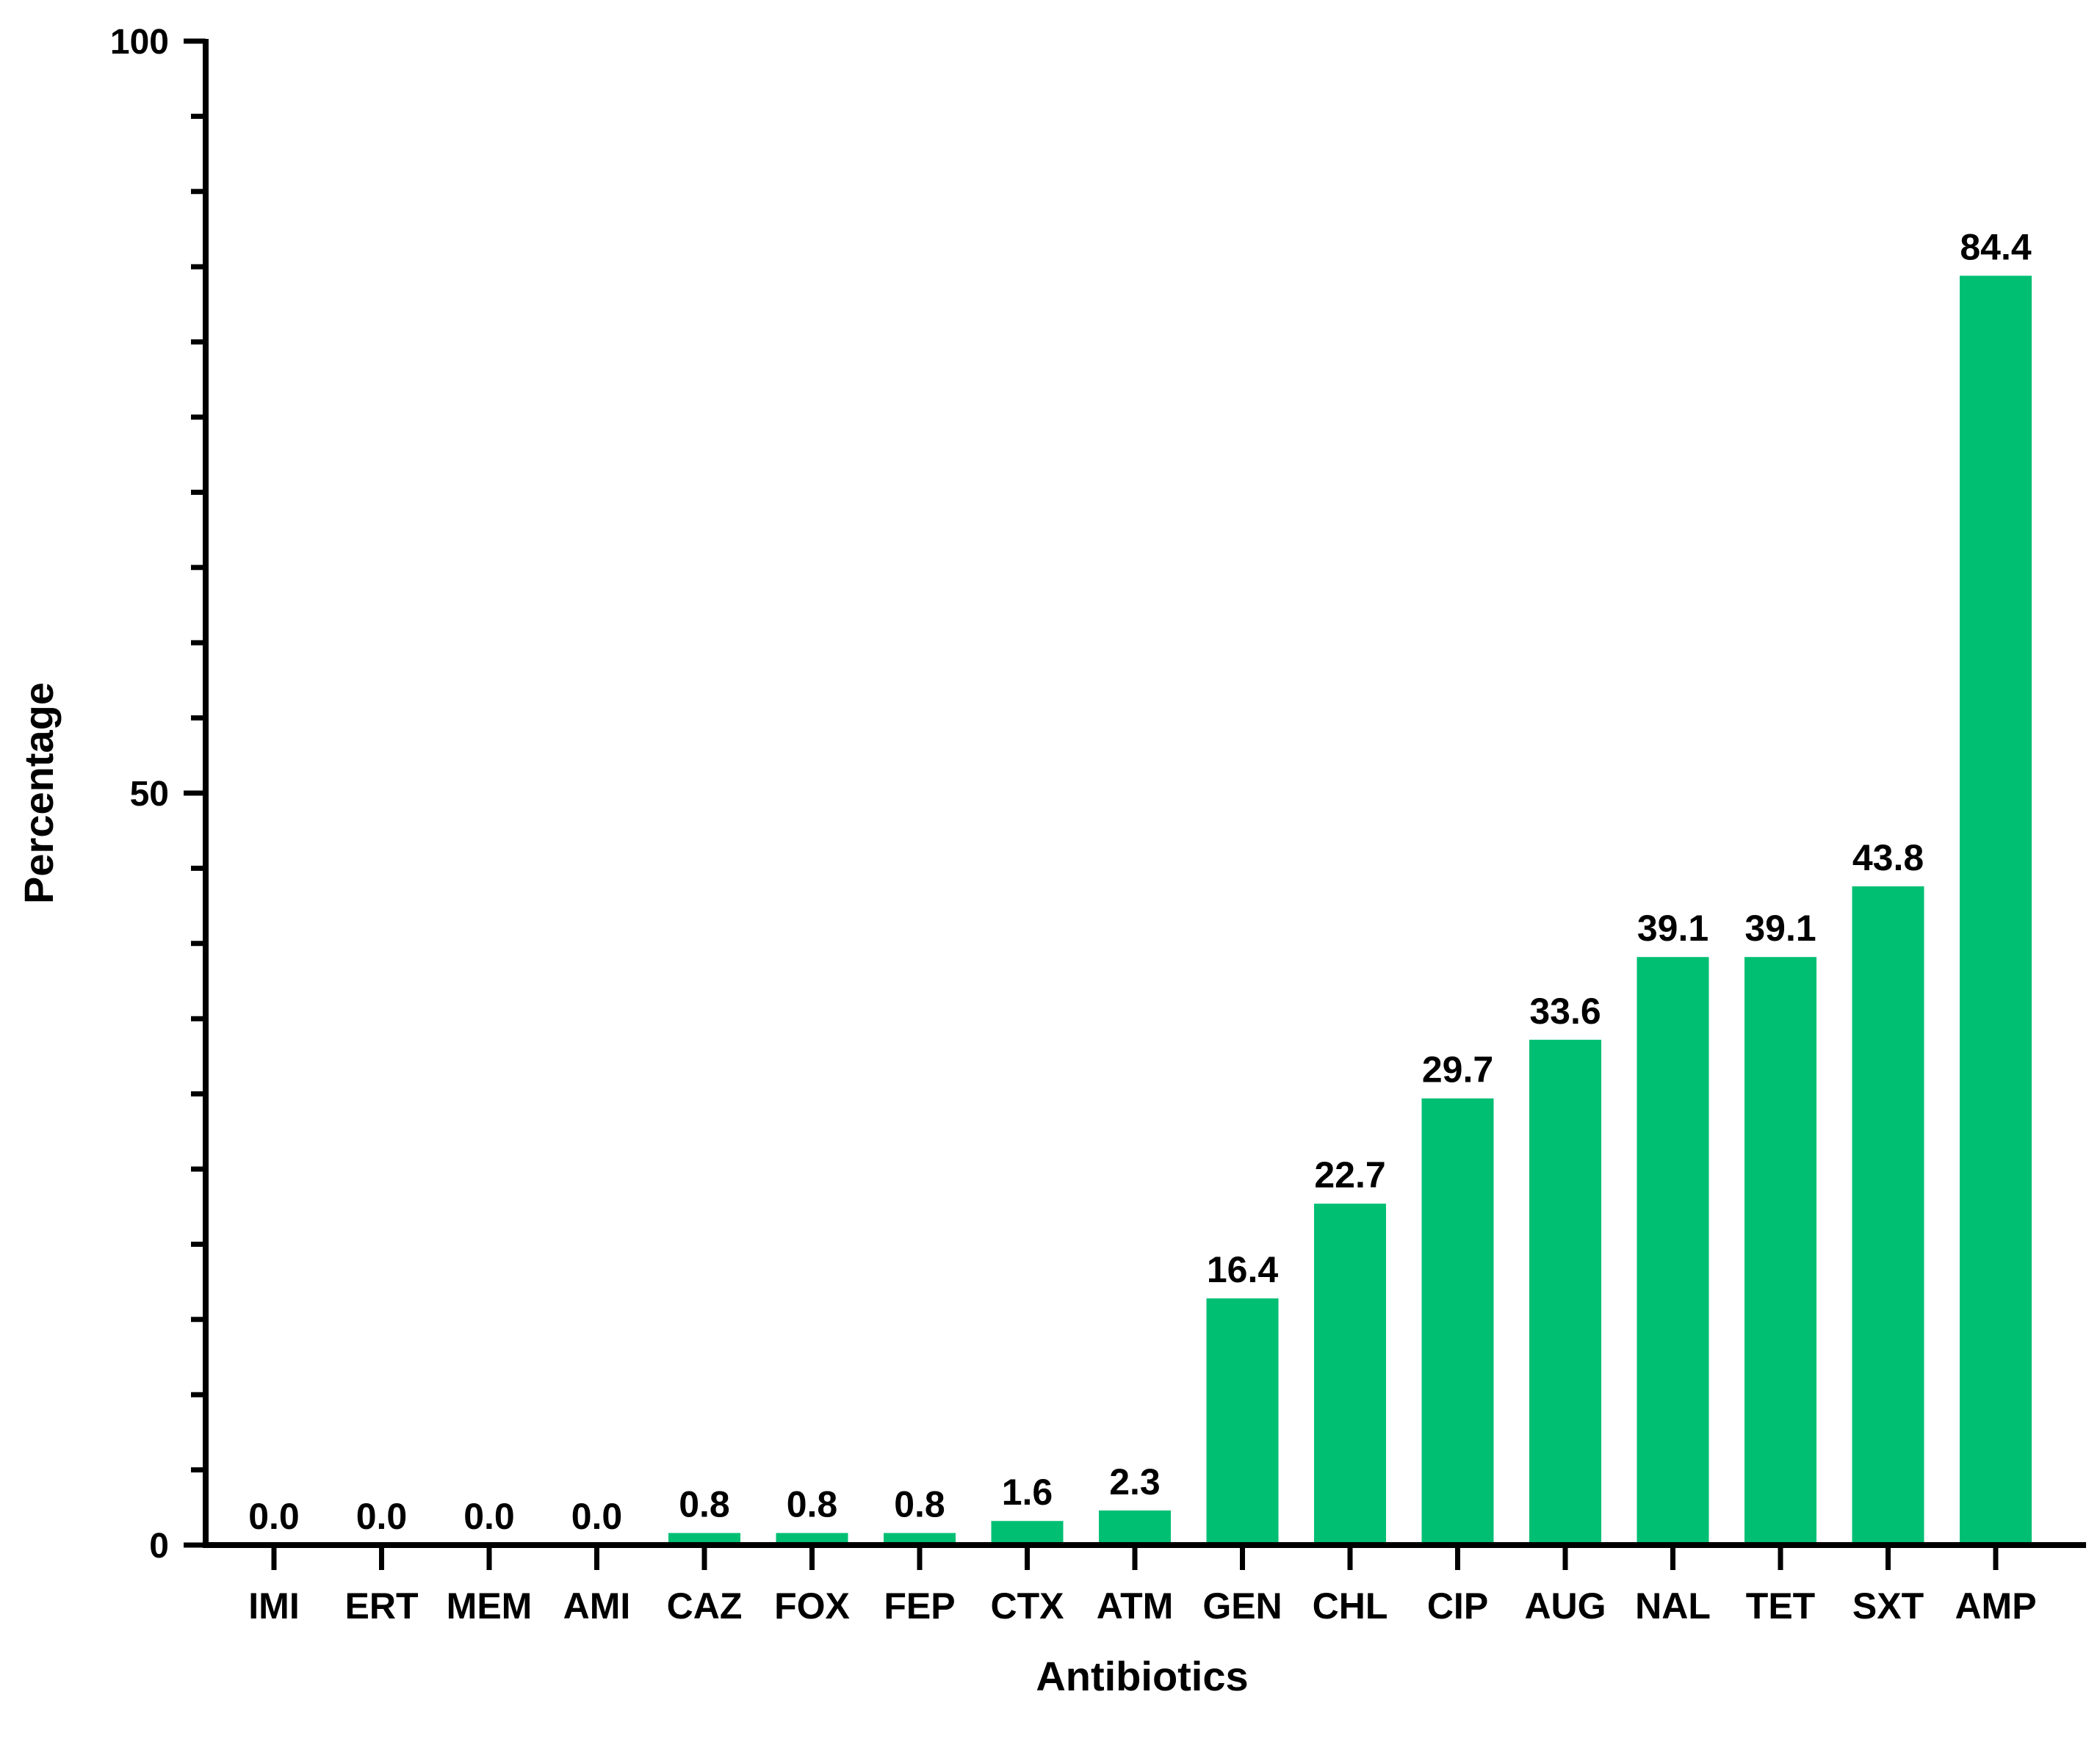 The width and height of the screenshot is (2100, 1747). Describe the element at coordinates (1780, 1606) in the screenshot. I see `x-tick-label: TET` at that location.